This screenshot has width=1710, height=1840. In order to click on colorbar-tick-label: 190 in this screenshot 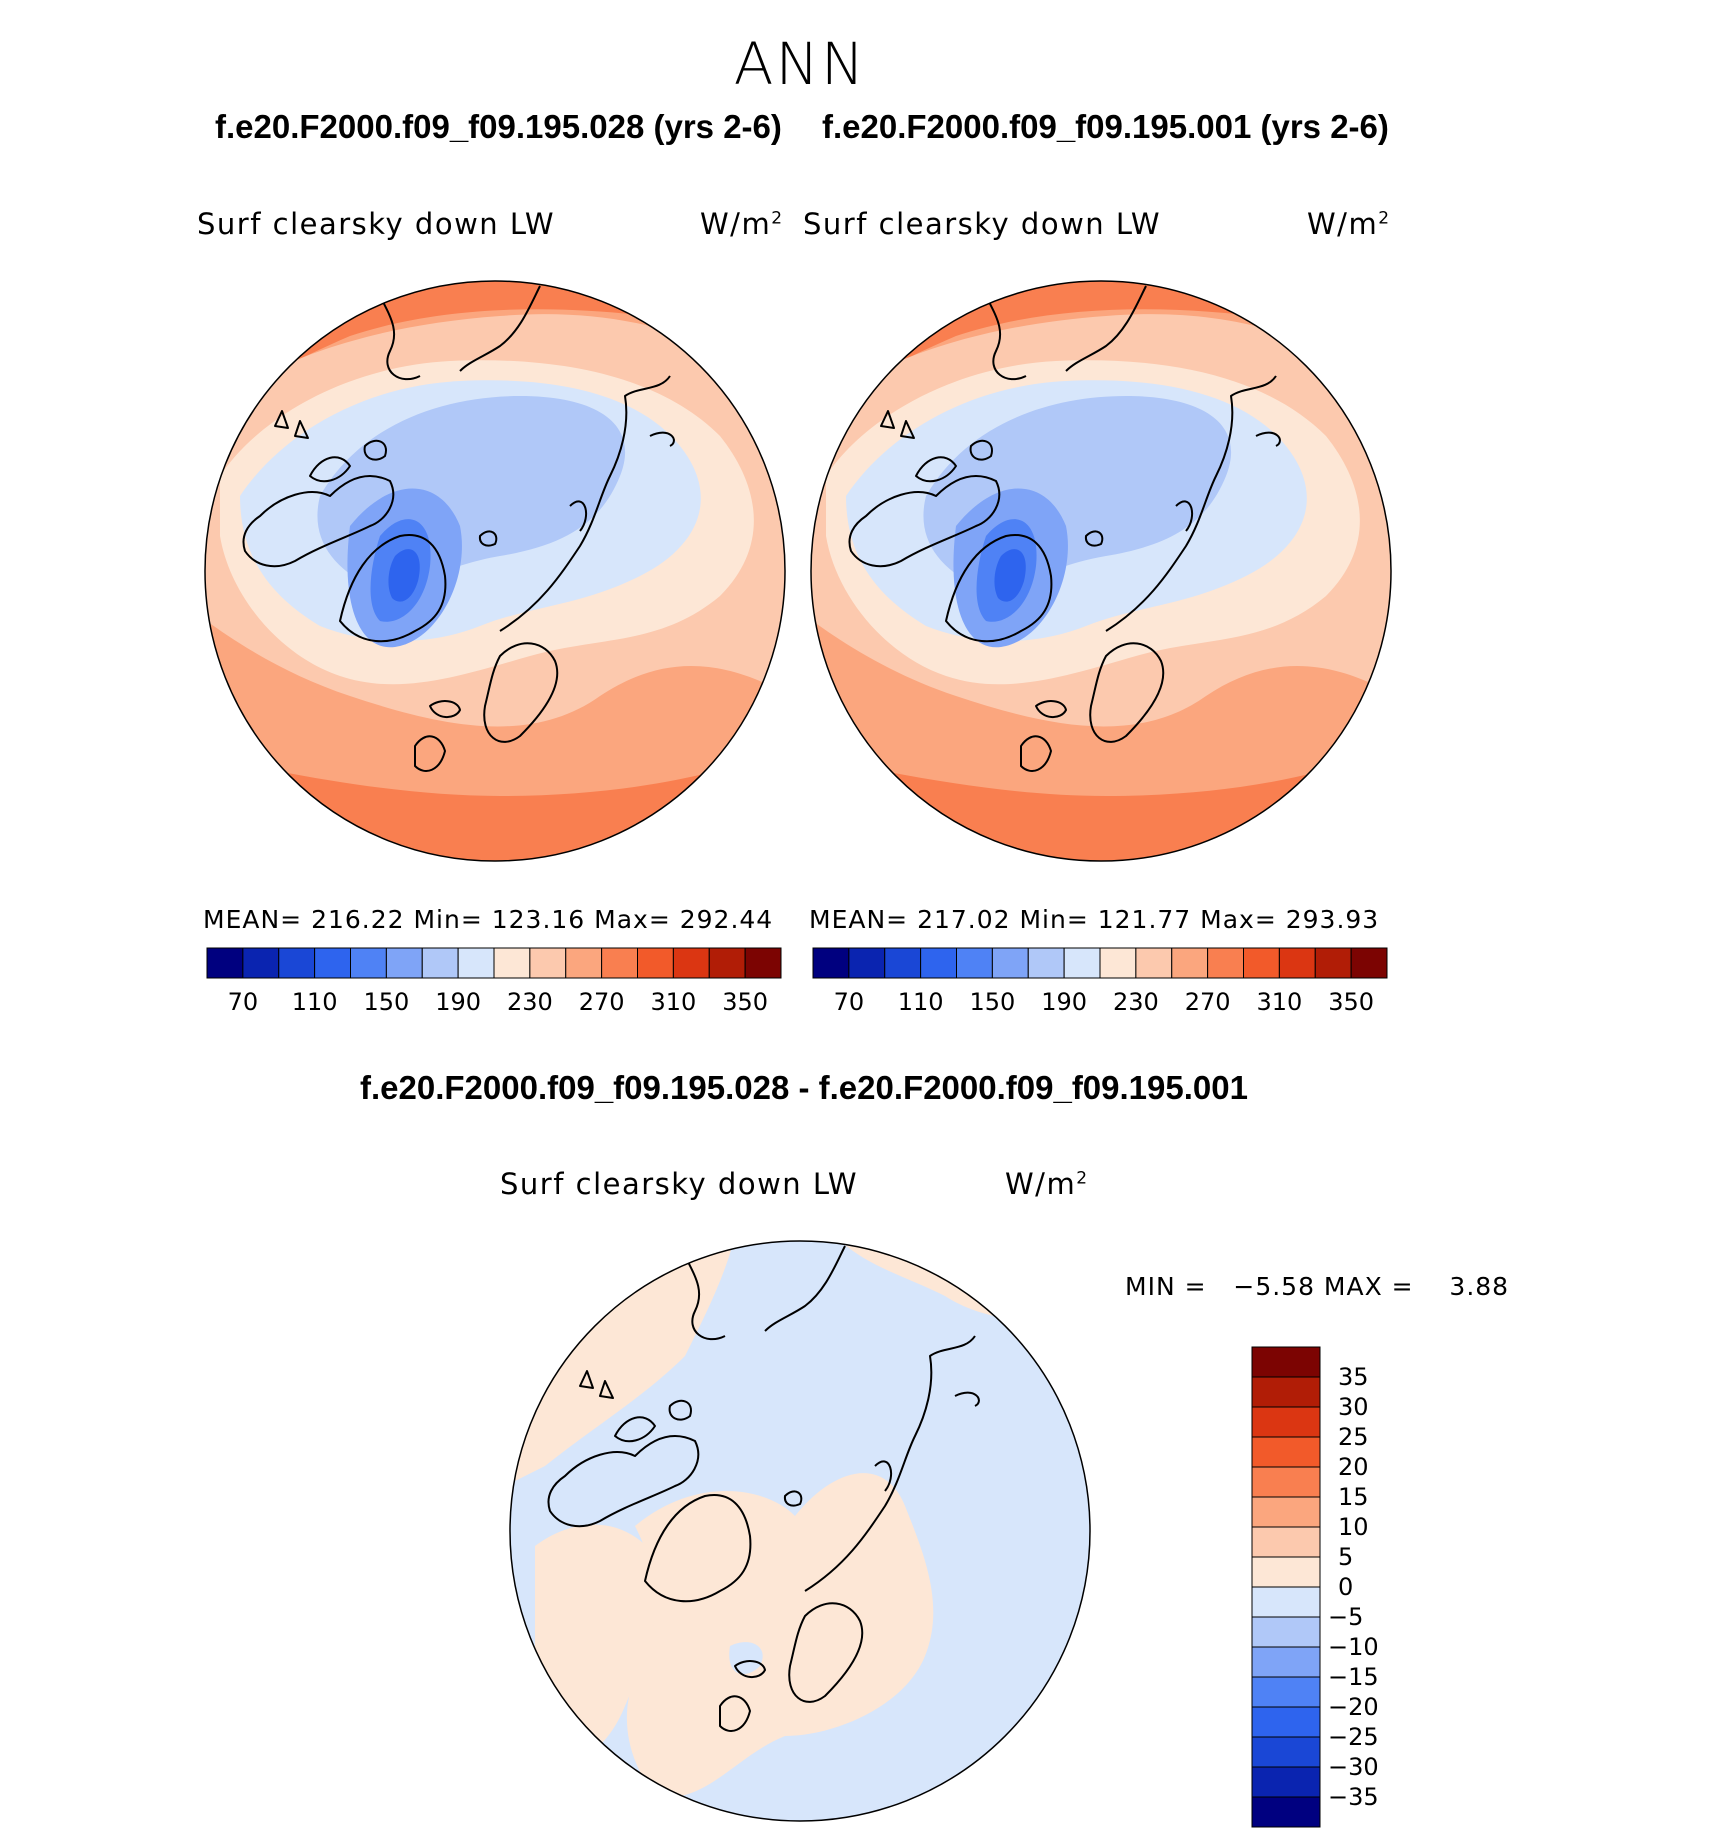, I will do `click(1064, 1002)`.